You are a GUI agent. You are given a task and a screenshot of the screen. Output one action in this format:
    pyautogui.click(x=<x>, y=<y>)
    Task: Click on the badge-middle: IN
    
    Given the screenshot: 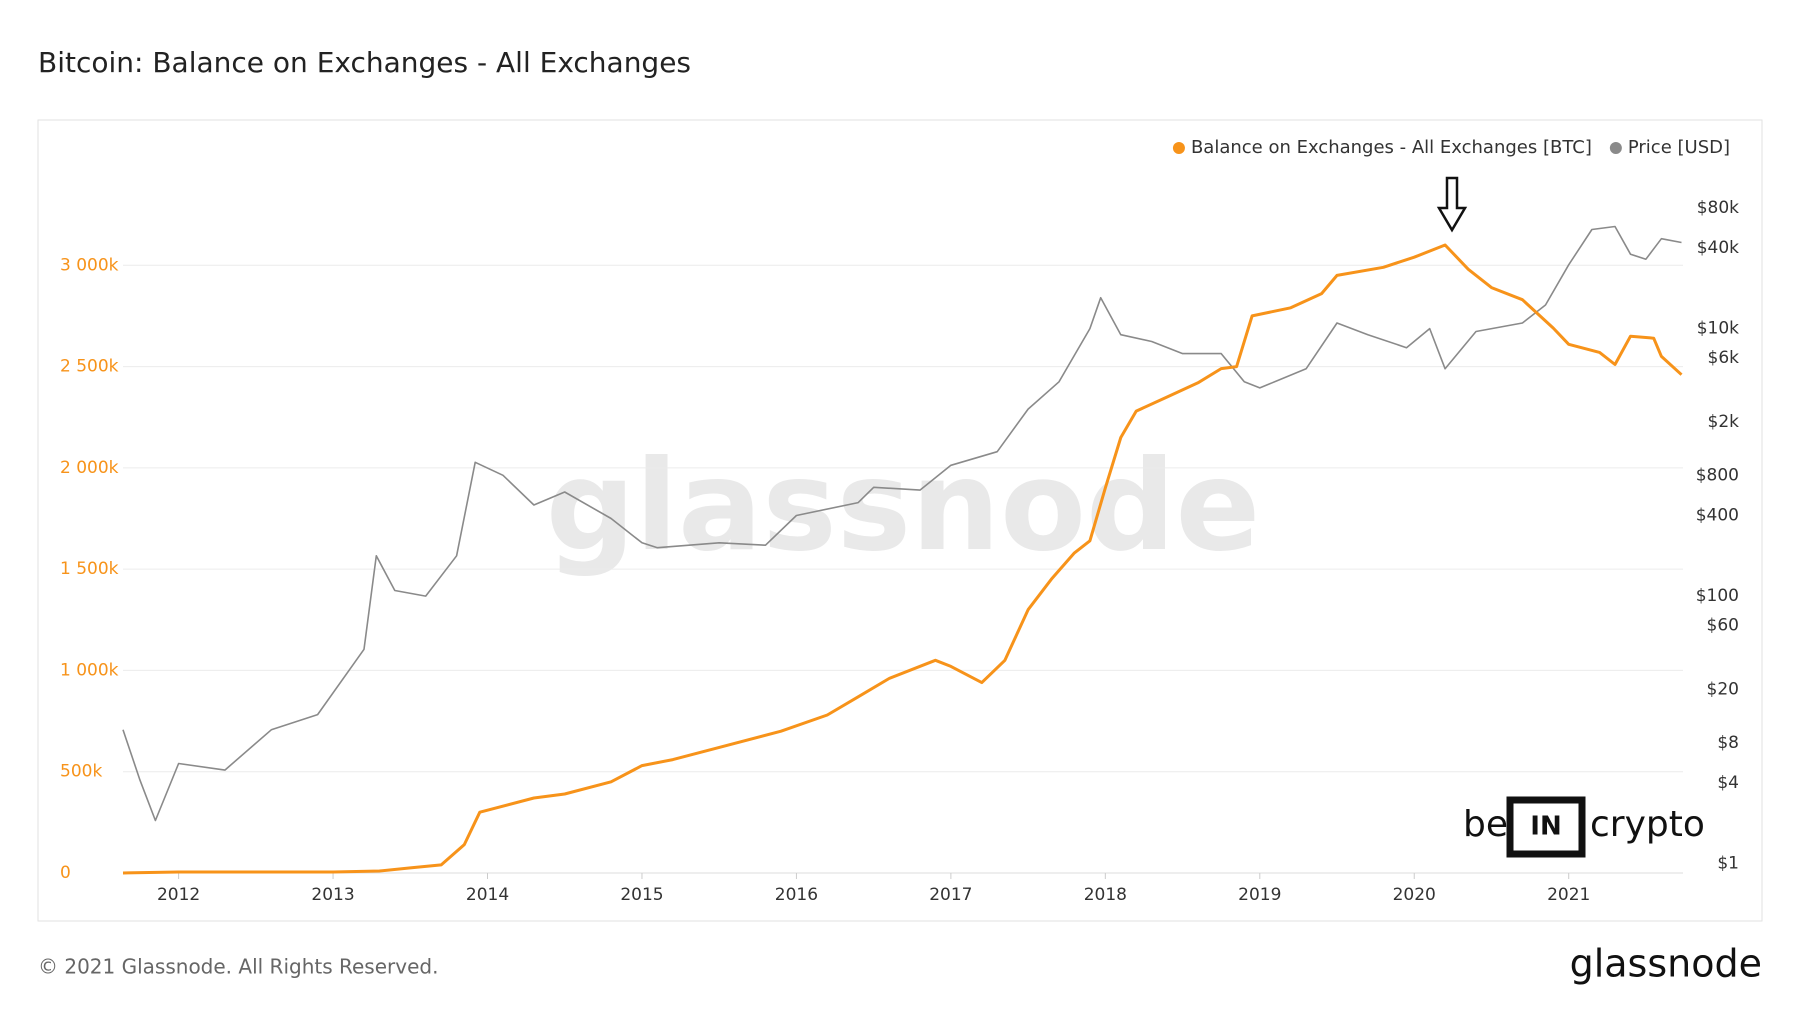 What is the action you would take?
    pyautogui.click(x=1545, y=827)
    